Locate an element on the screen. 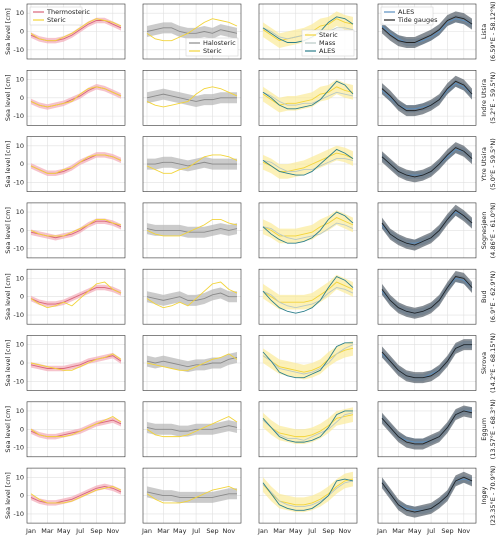  legend-label: Thermosteric is located at coordinates (68, 12).